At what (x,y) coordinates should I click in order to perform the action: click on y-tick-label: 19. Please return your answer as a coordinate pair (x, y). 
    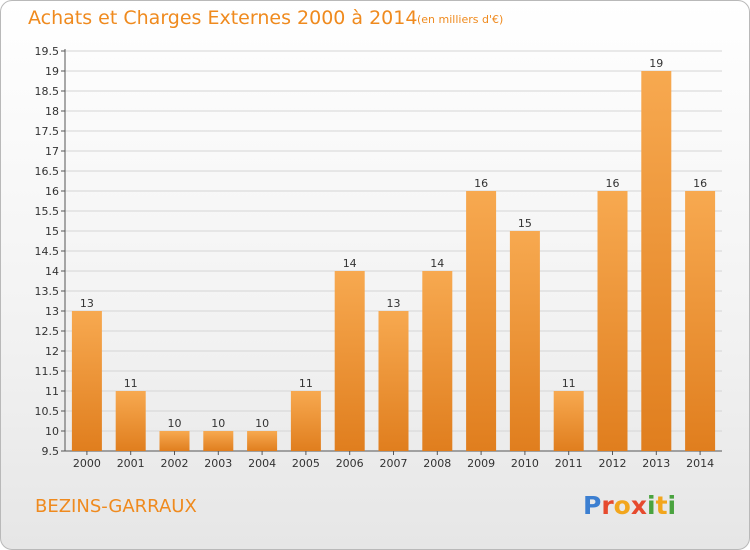
    Looking at the image, I should click on (52, 71).